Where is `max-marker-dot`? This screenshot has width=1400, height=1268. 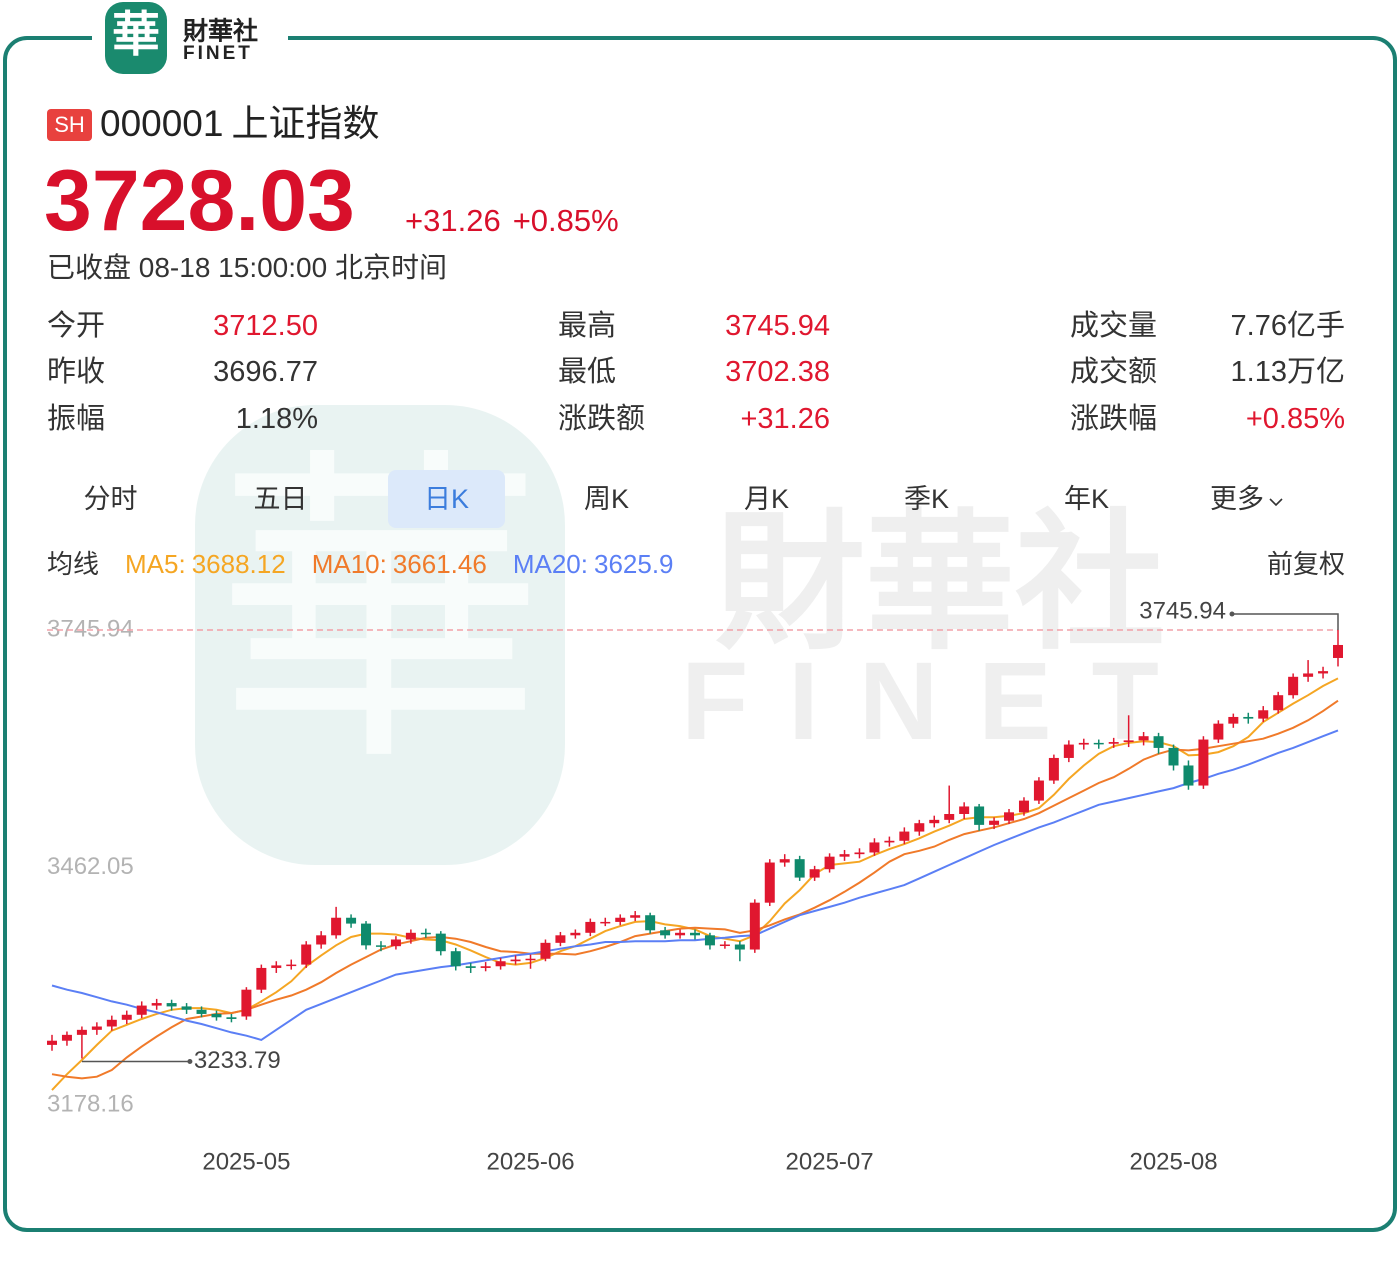
max-marker-dot is located at coordinates (1232, 614).